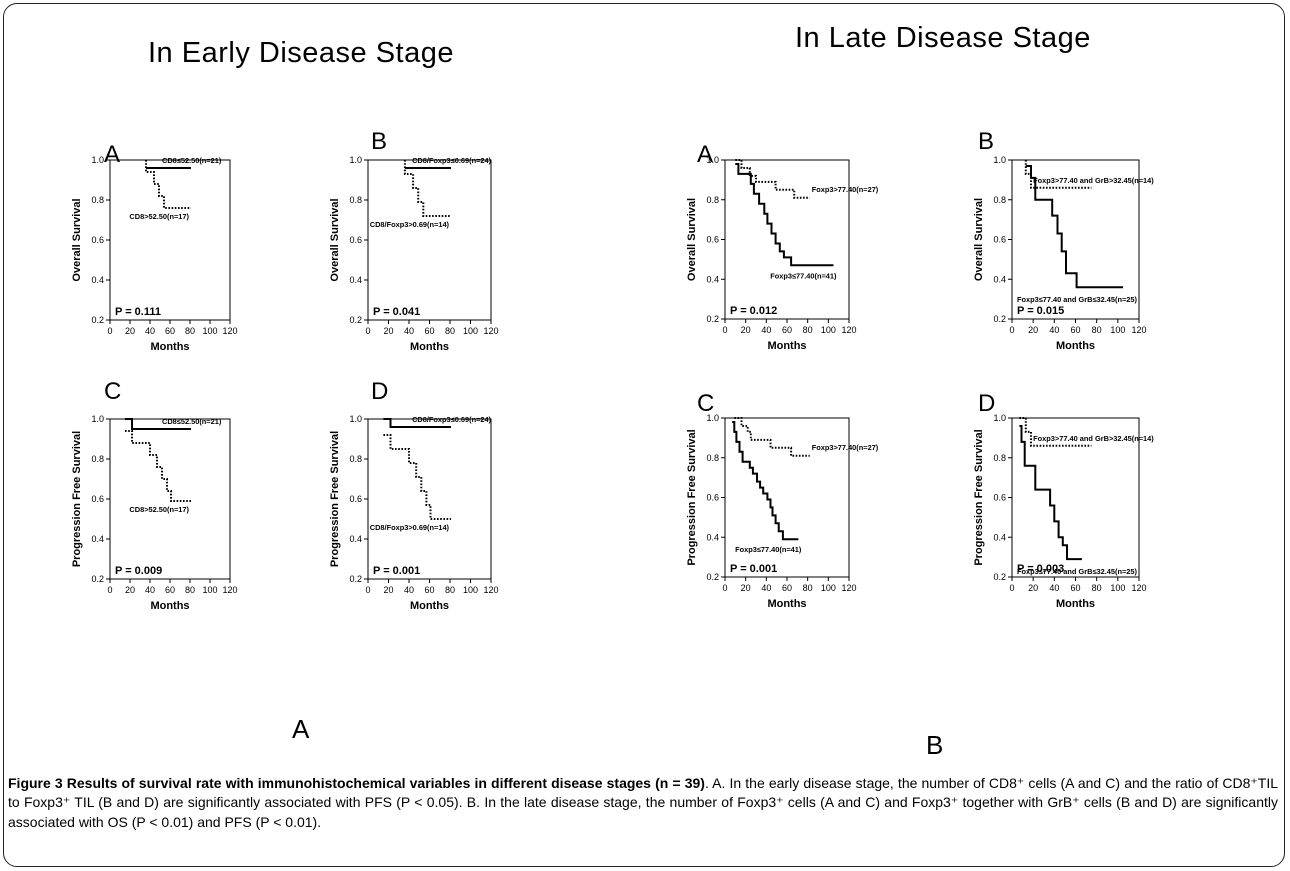  I want to click on series-label: CD8≤52.50(n=21), so click(192, 421).